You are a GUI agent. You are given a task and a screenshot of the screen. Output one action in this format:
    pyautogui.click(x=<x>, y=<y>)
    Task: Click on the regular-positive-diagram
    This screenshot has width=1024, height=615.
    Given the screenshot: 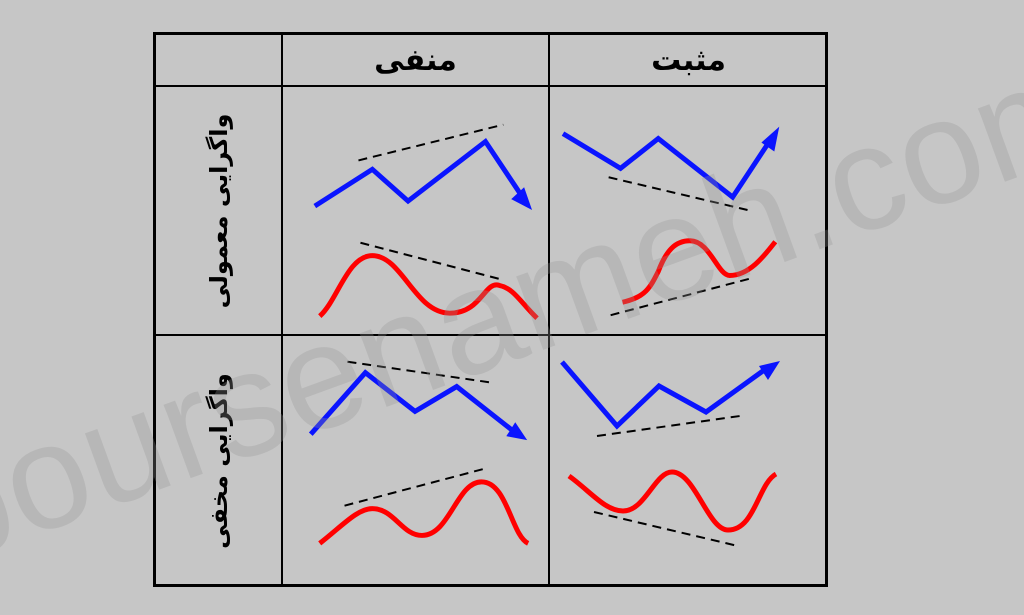 What is the action you would take?
    pyautogui.click(x=670, y=221)
    